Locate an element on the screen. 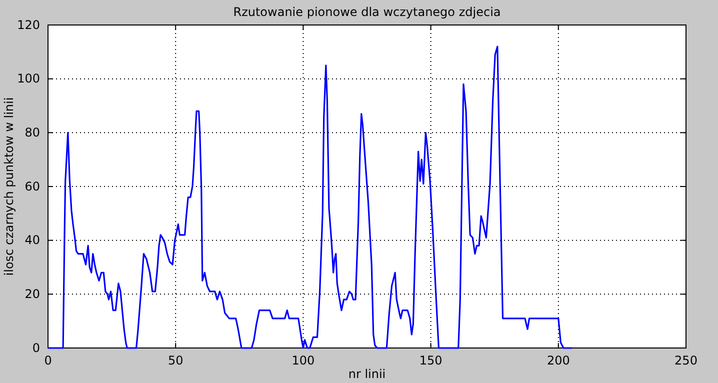 Image resolution: width=718 pixels, height=383 pixels. y-tick-label: 60 is located at coordinates (32, 186).